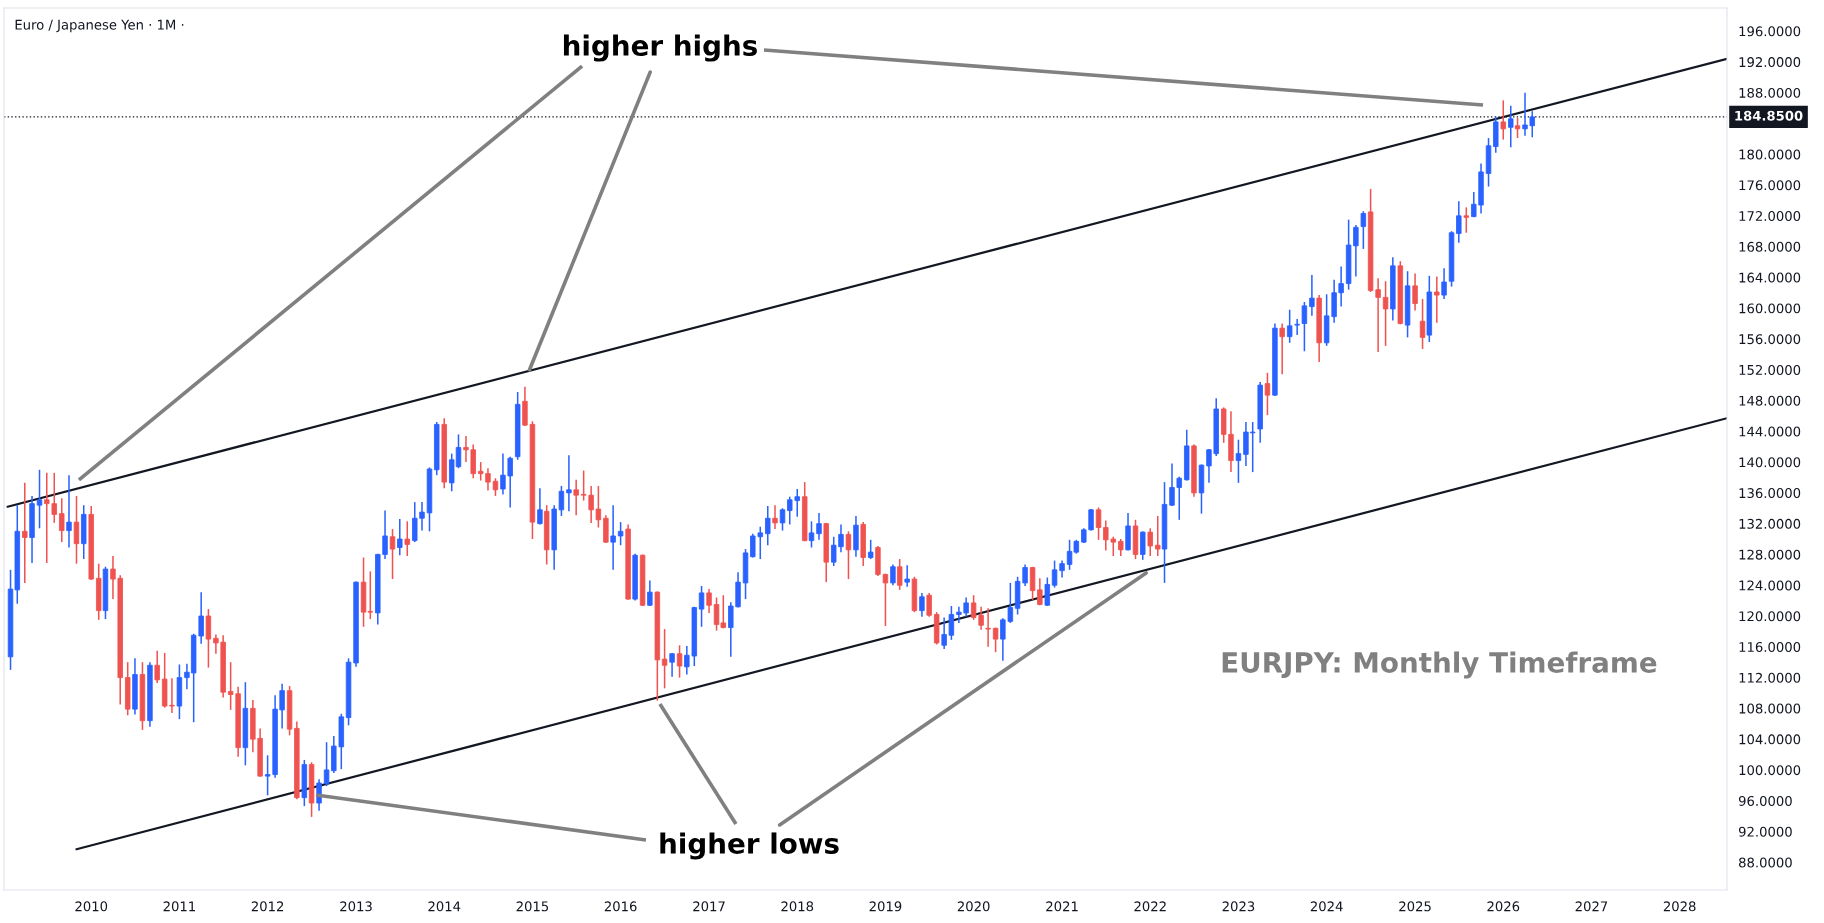 This screenshot has width=1824, height=923. Describe the element at coordinates (1770, 31) in the screenshot. I see `y-tick-label: 196.0000` at that location.